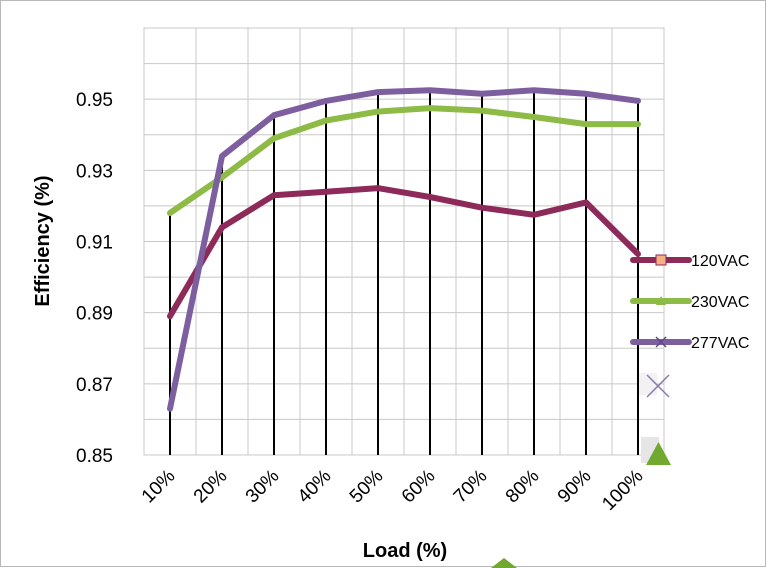 This screenshot has height=568, width=766. Describe the element at coordinates (720, 302) in the screenshot. I see `legend-label-230VAC: 230VAC` at that location.